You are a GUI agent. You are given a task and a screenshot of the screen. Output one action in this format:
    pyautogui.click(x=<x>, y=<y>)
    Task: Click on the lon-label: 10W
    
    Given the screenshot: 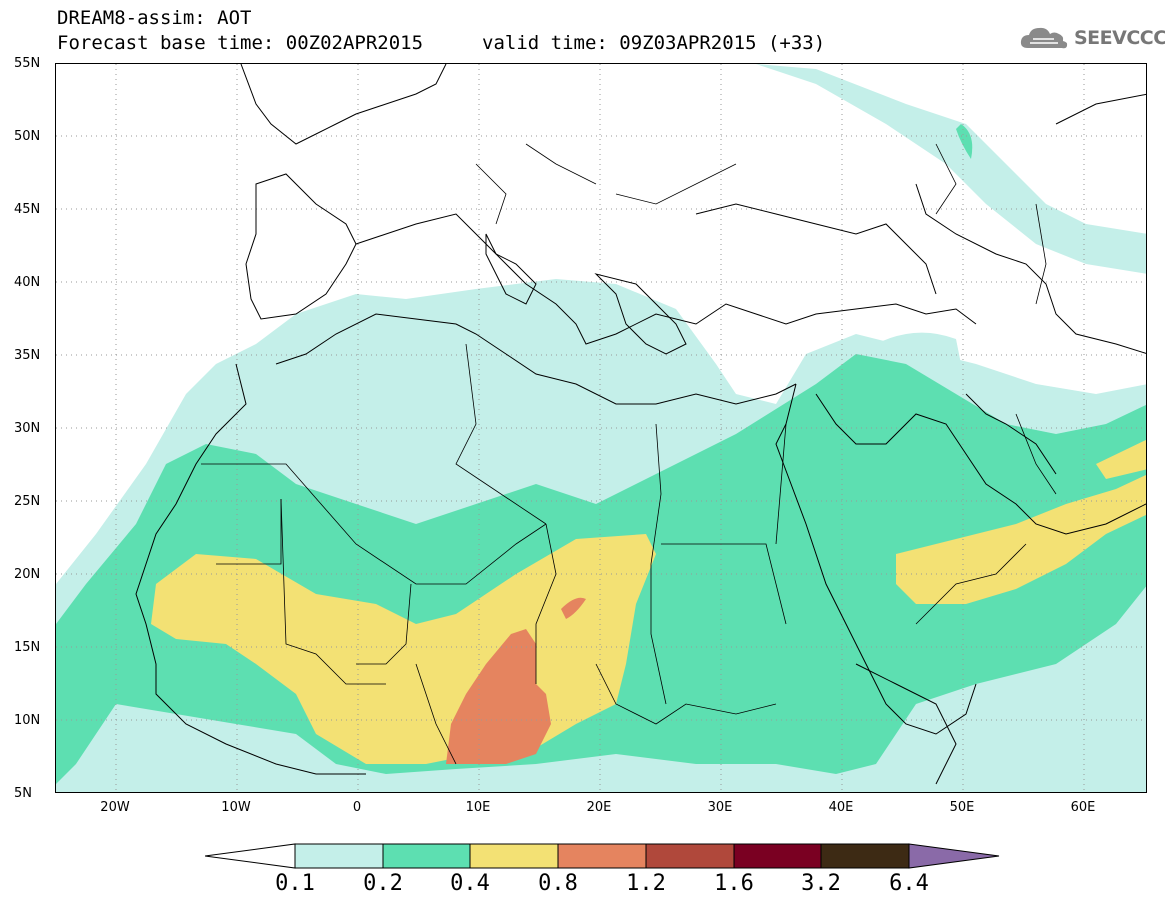 What is the action you would take?
    pyautogui.click(x=236, y=807)
    